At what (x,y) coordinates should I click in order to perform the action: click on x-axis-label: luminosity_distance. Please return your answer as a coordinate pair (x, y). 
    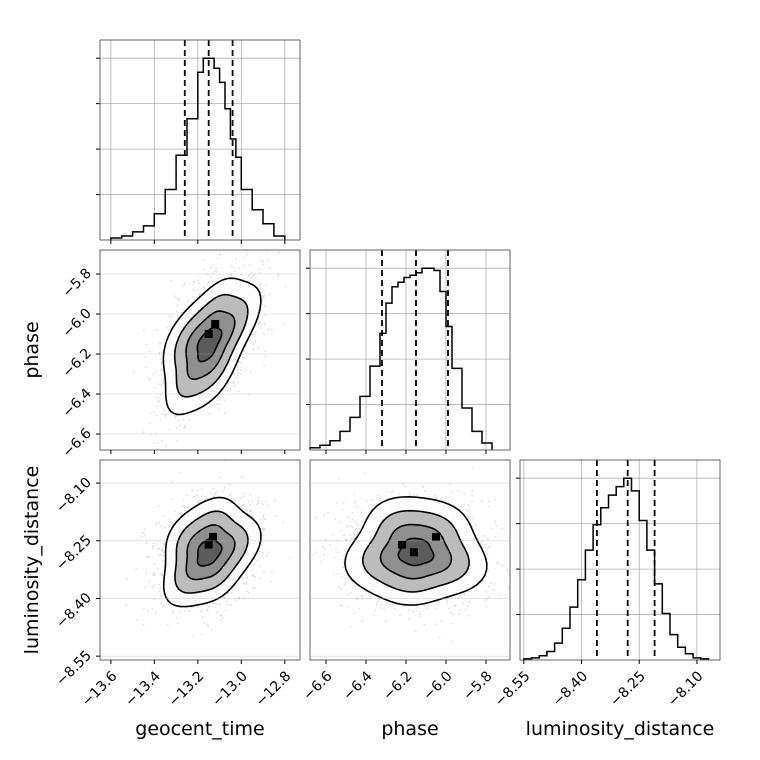
    Looking at the image, I should click on (620, 729).